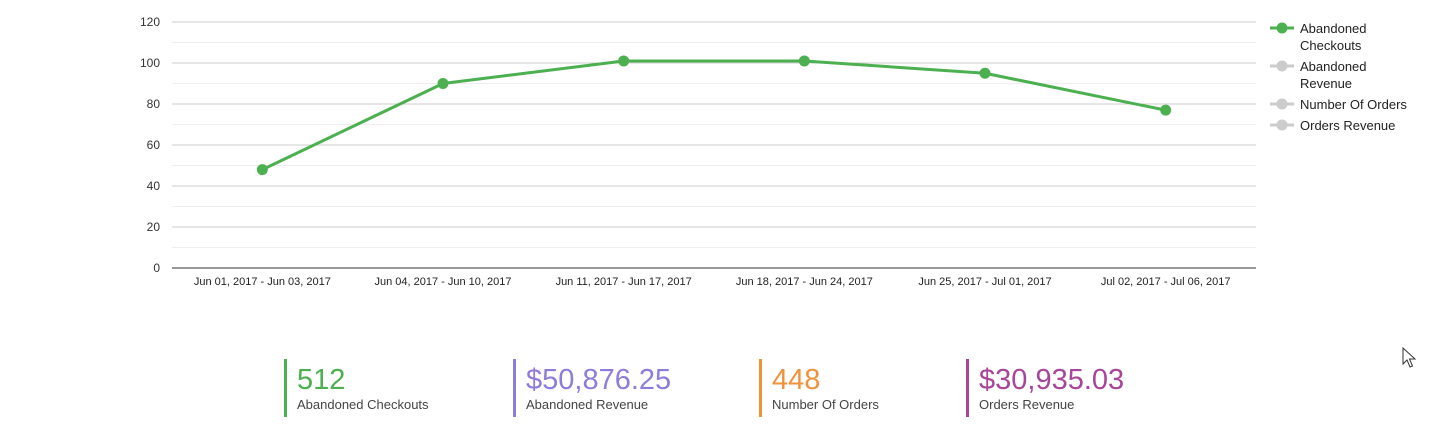  What do you see at coordinates (1052, 380) in the screenshot?
I see `summary-value: $30,935.03` at bounding box center [1052, 380].